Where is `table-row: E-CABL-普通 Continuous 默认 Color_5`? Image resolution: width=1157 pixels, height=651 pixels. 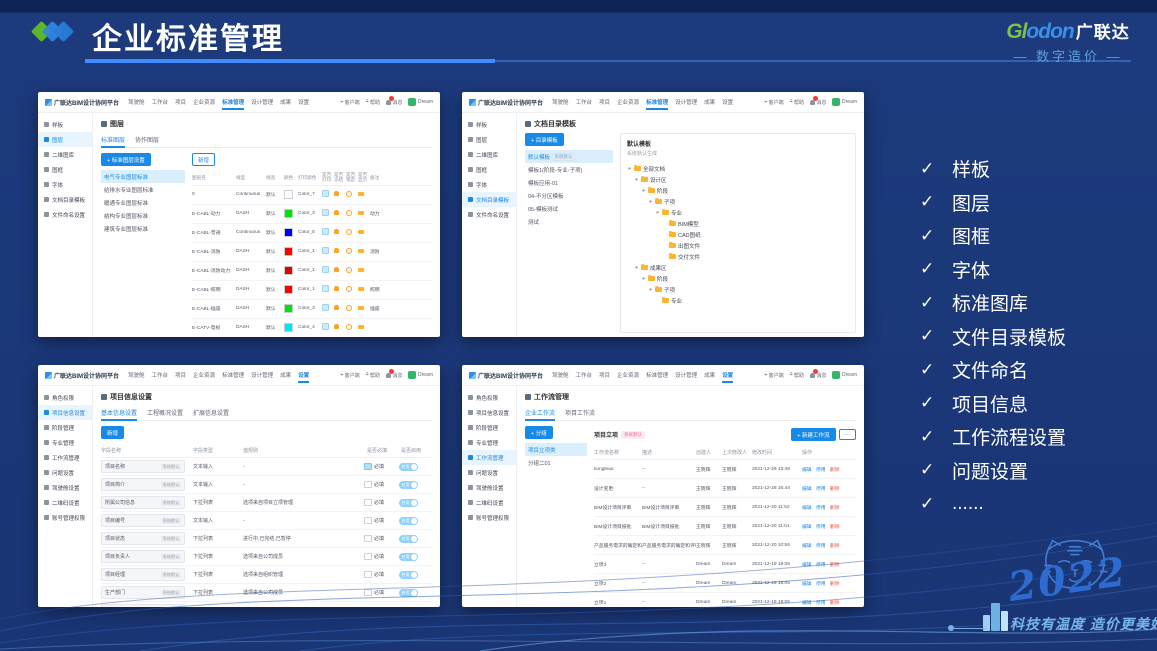 table-row: E-CABL-普通 Continuous 默认 Color_5 is located at coordinates (312, 233).